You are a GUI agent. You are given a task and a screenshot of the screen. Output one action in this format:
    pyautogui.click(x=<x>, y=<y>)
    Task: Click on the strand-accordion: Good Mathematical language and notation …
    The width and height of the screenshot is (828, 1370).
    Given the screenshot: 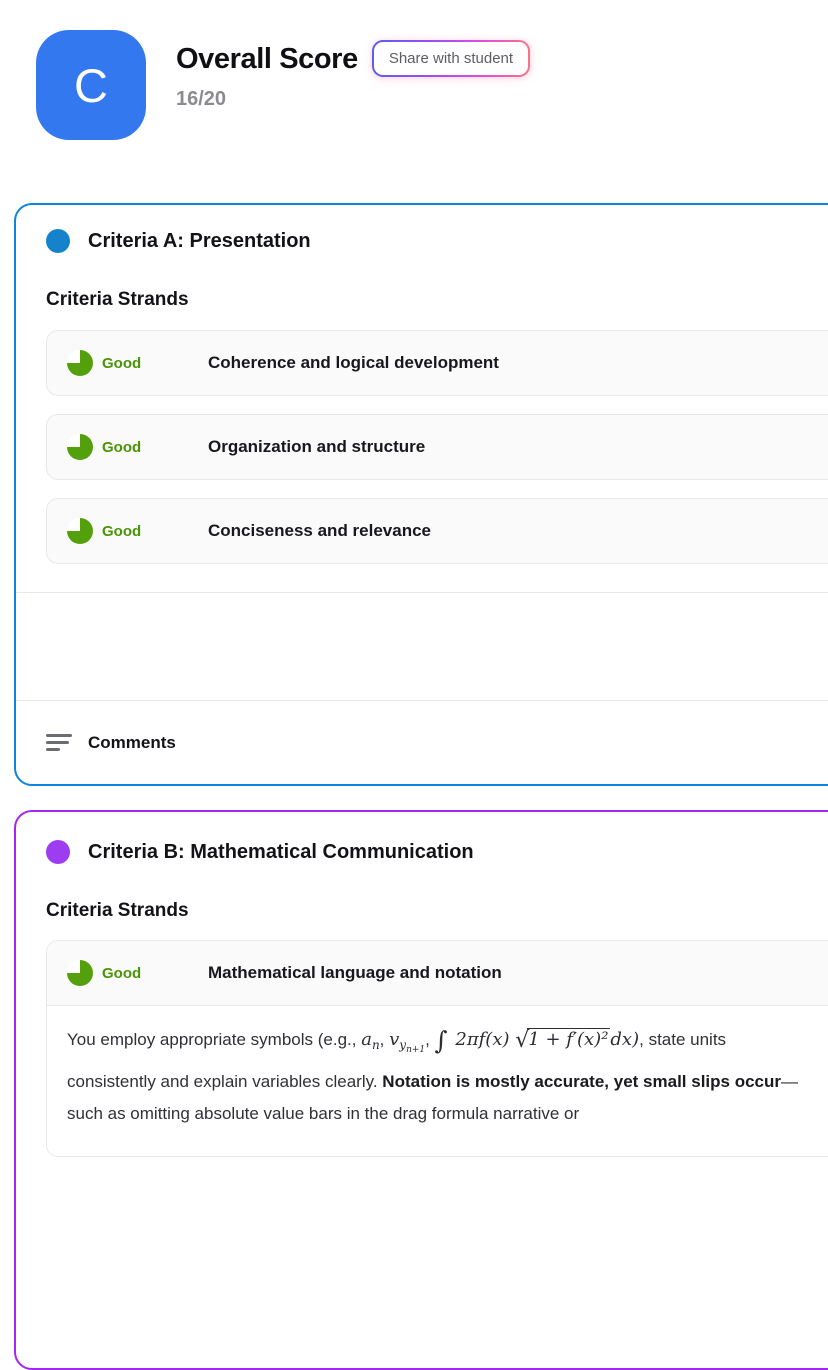 What is the action you would take?
    pyautogui.click(x=437, y=1048)
    